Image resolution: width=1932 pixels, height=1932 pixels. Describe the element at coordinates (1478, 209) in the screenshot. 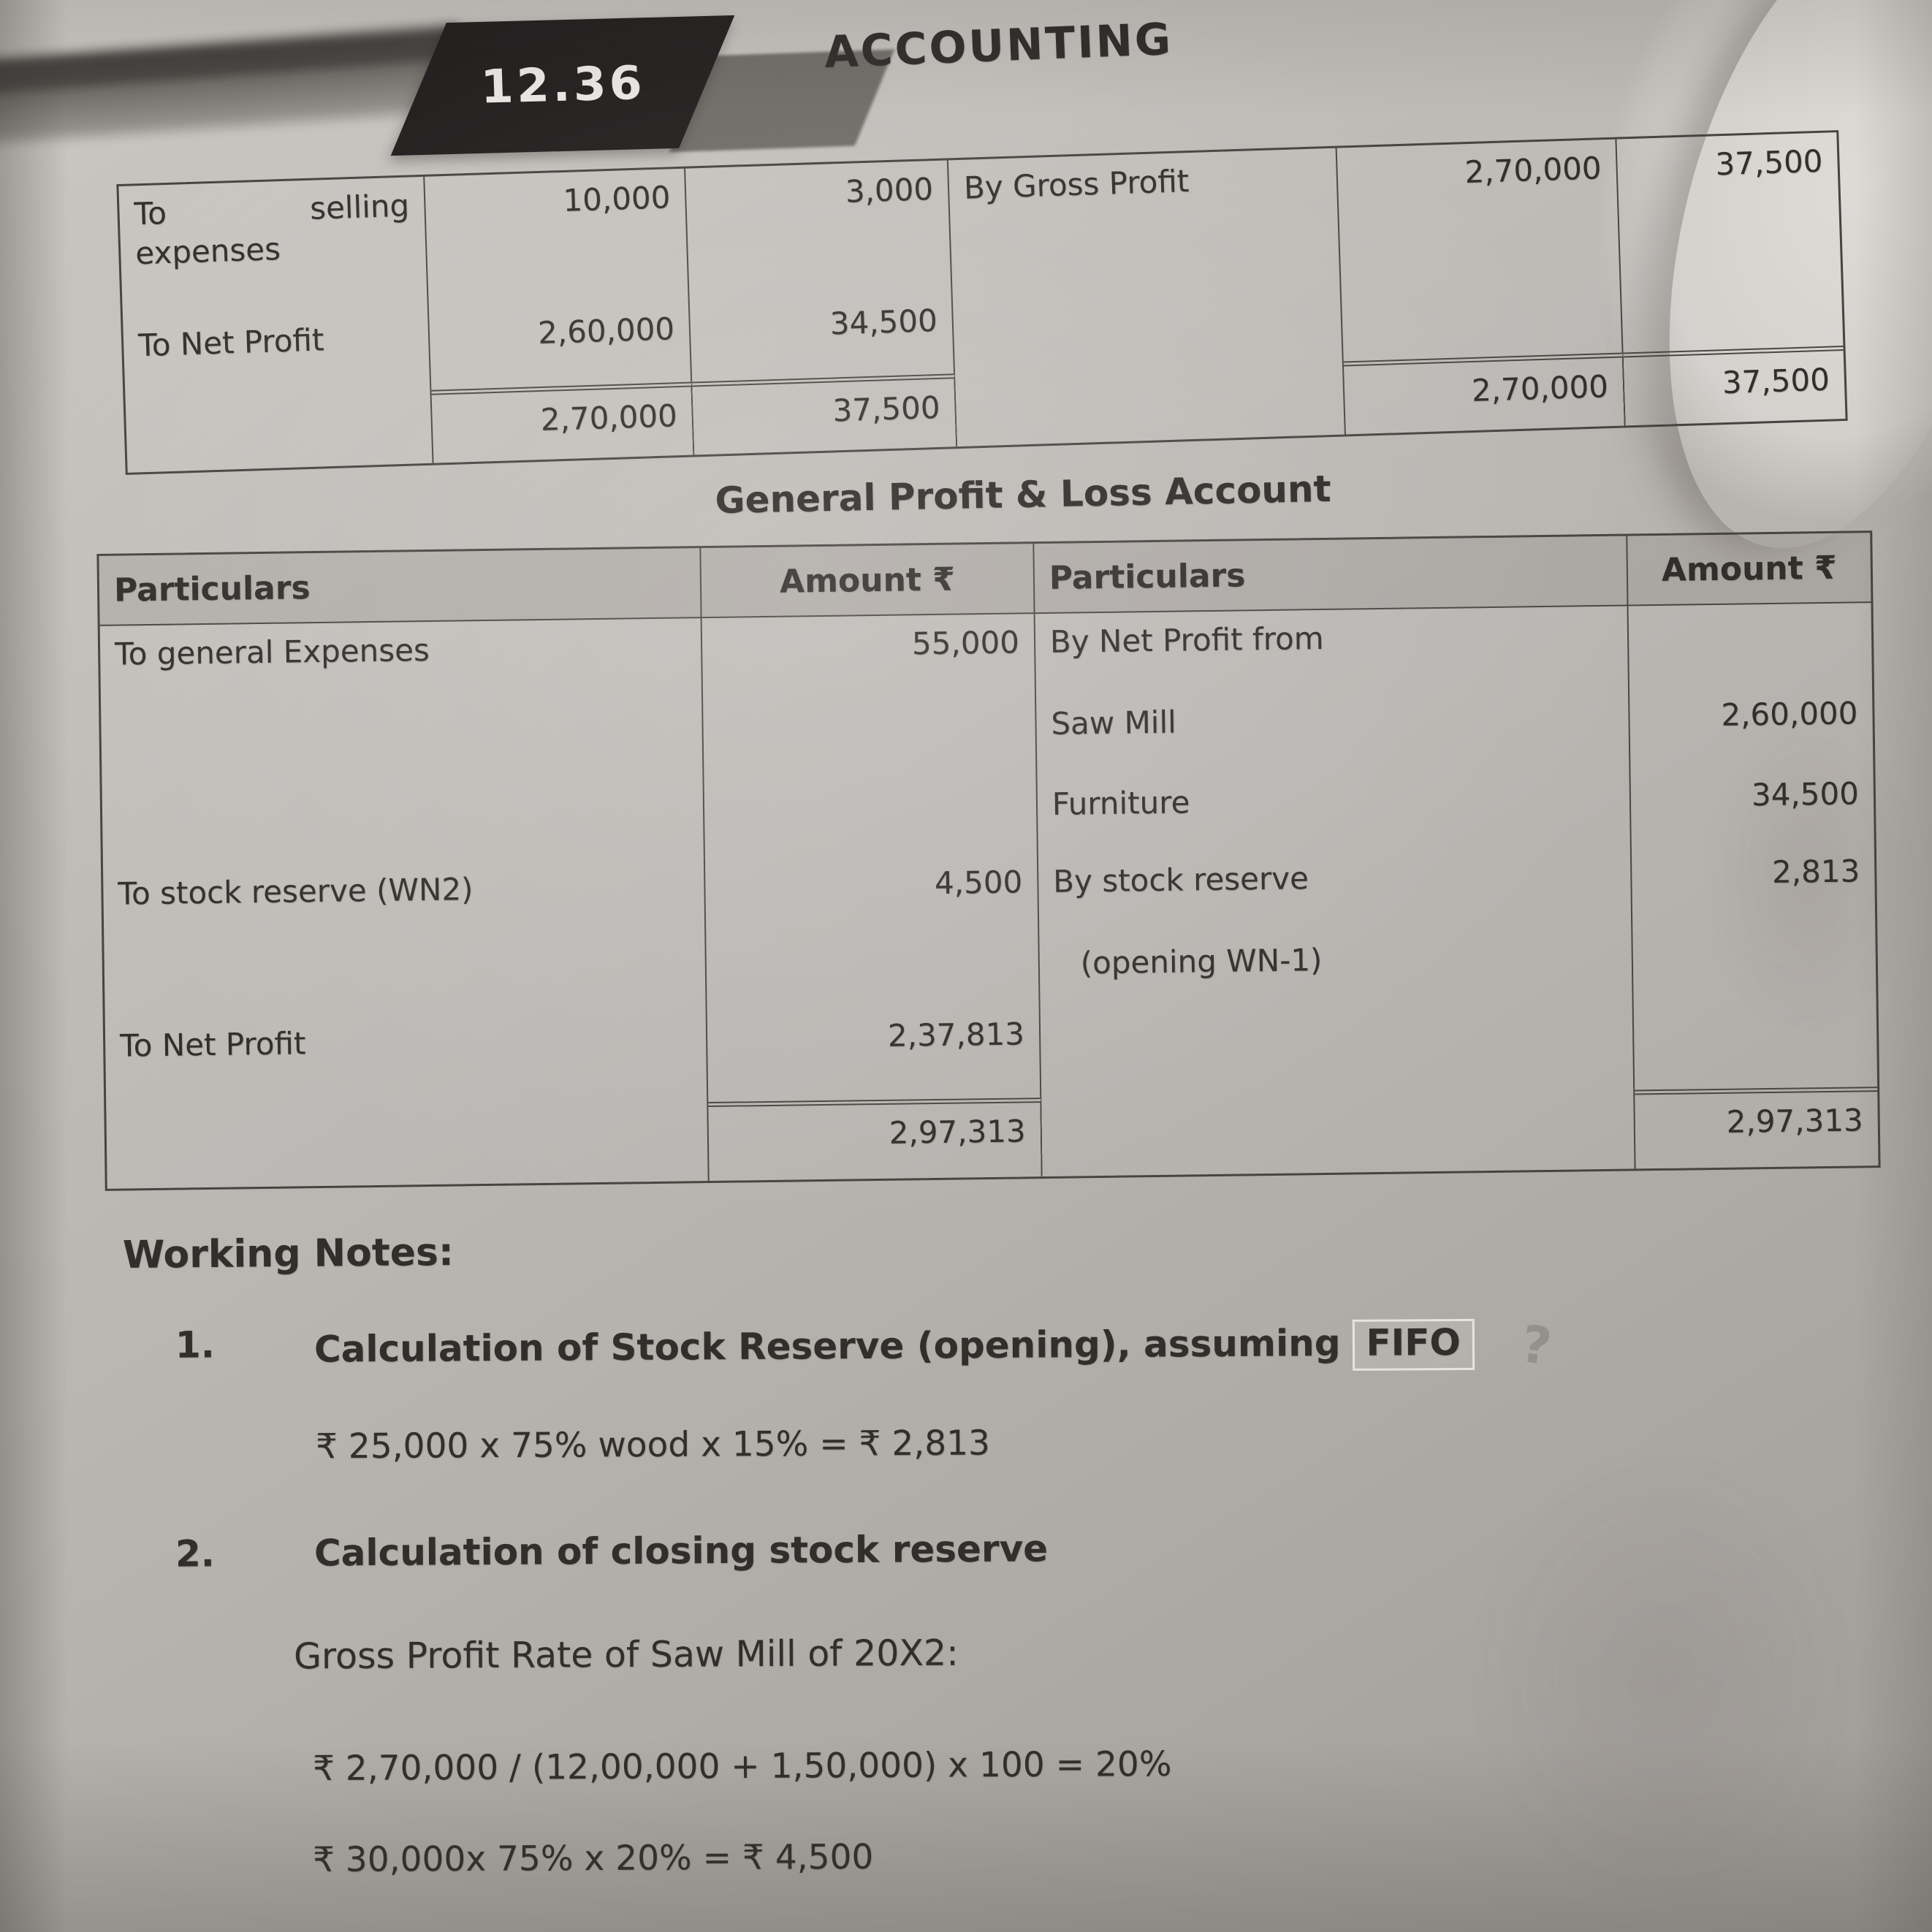

I see `table-cell: 2,70,000` at that location.